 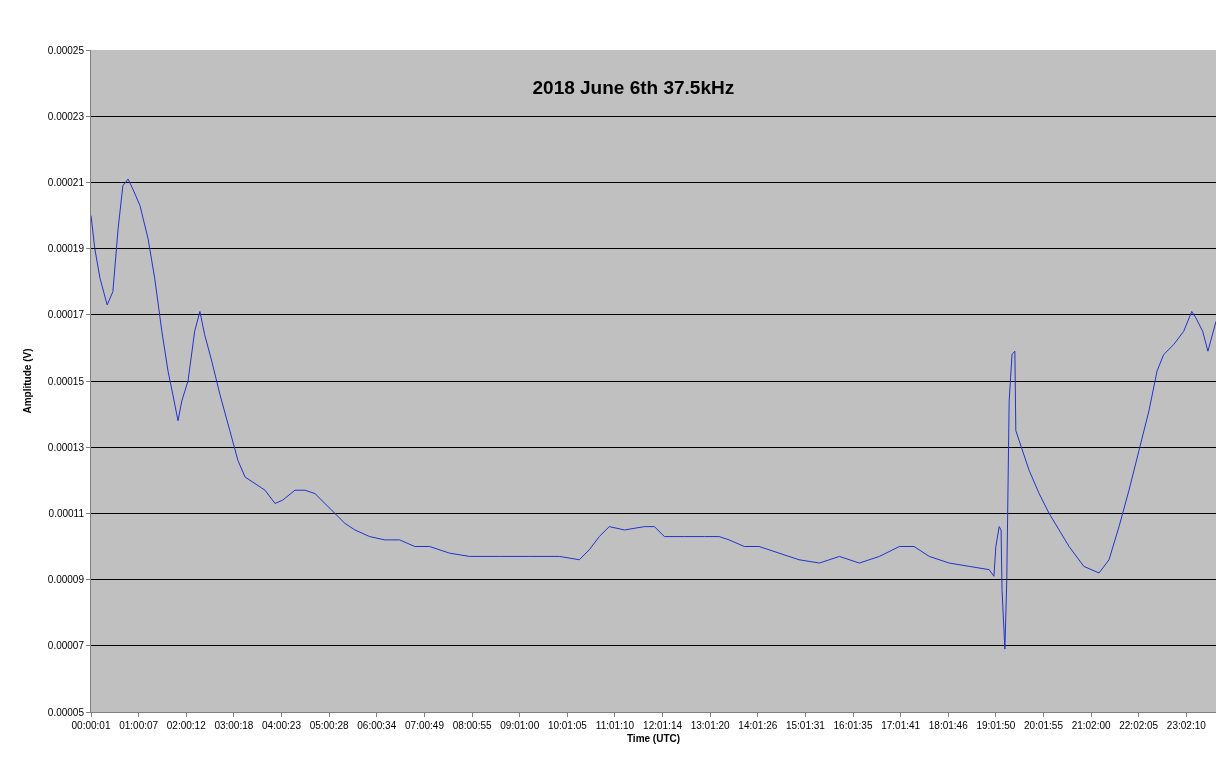 What do you see at coordinates (66, 381) in the screenshot?
I see `y-tick-label: 0.00015` at bounding box center [66, 381].